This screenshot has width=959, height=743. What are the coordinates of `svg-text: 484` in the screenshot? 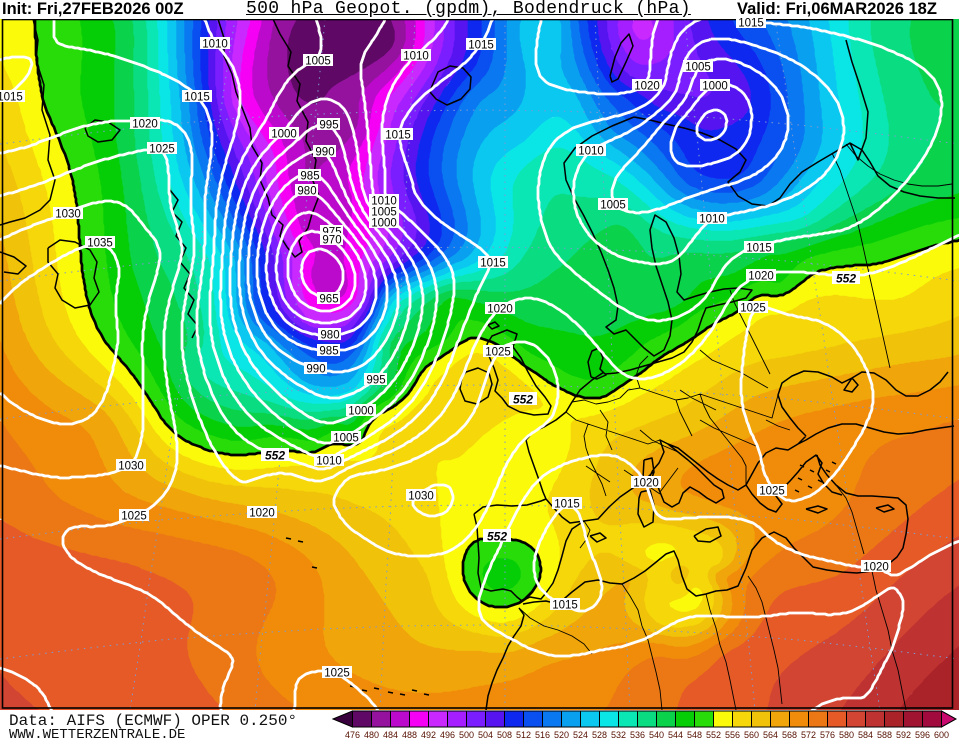 It's located at (390, 735).